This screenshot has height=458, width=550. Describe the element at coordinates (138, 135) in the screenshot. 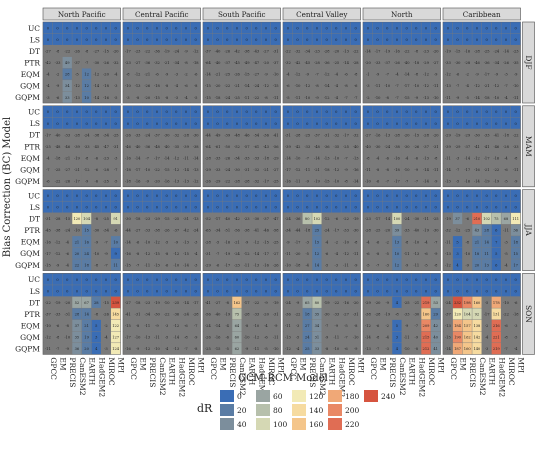

I see `cell-value-label: -33` at that location.